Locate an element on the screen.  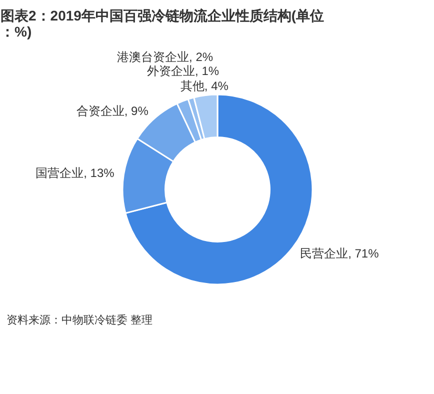
slice-label: 其他, 4% is located at coordinates (204, 85).